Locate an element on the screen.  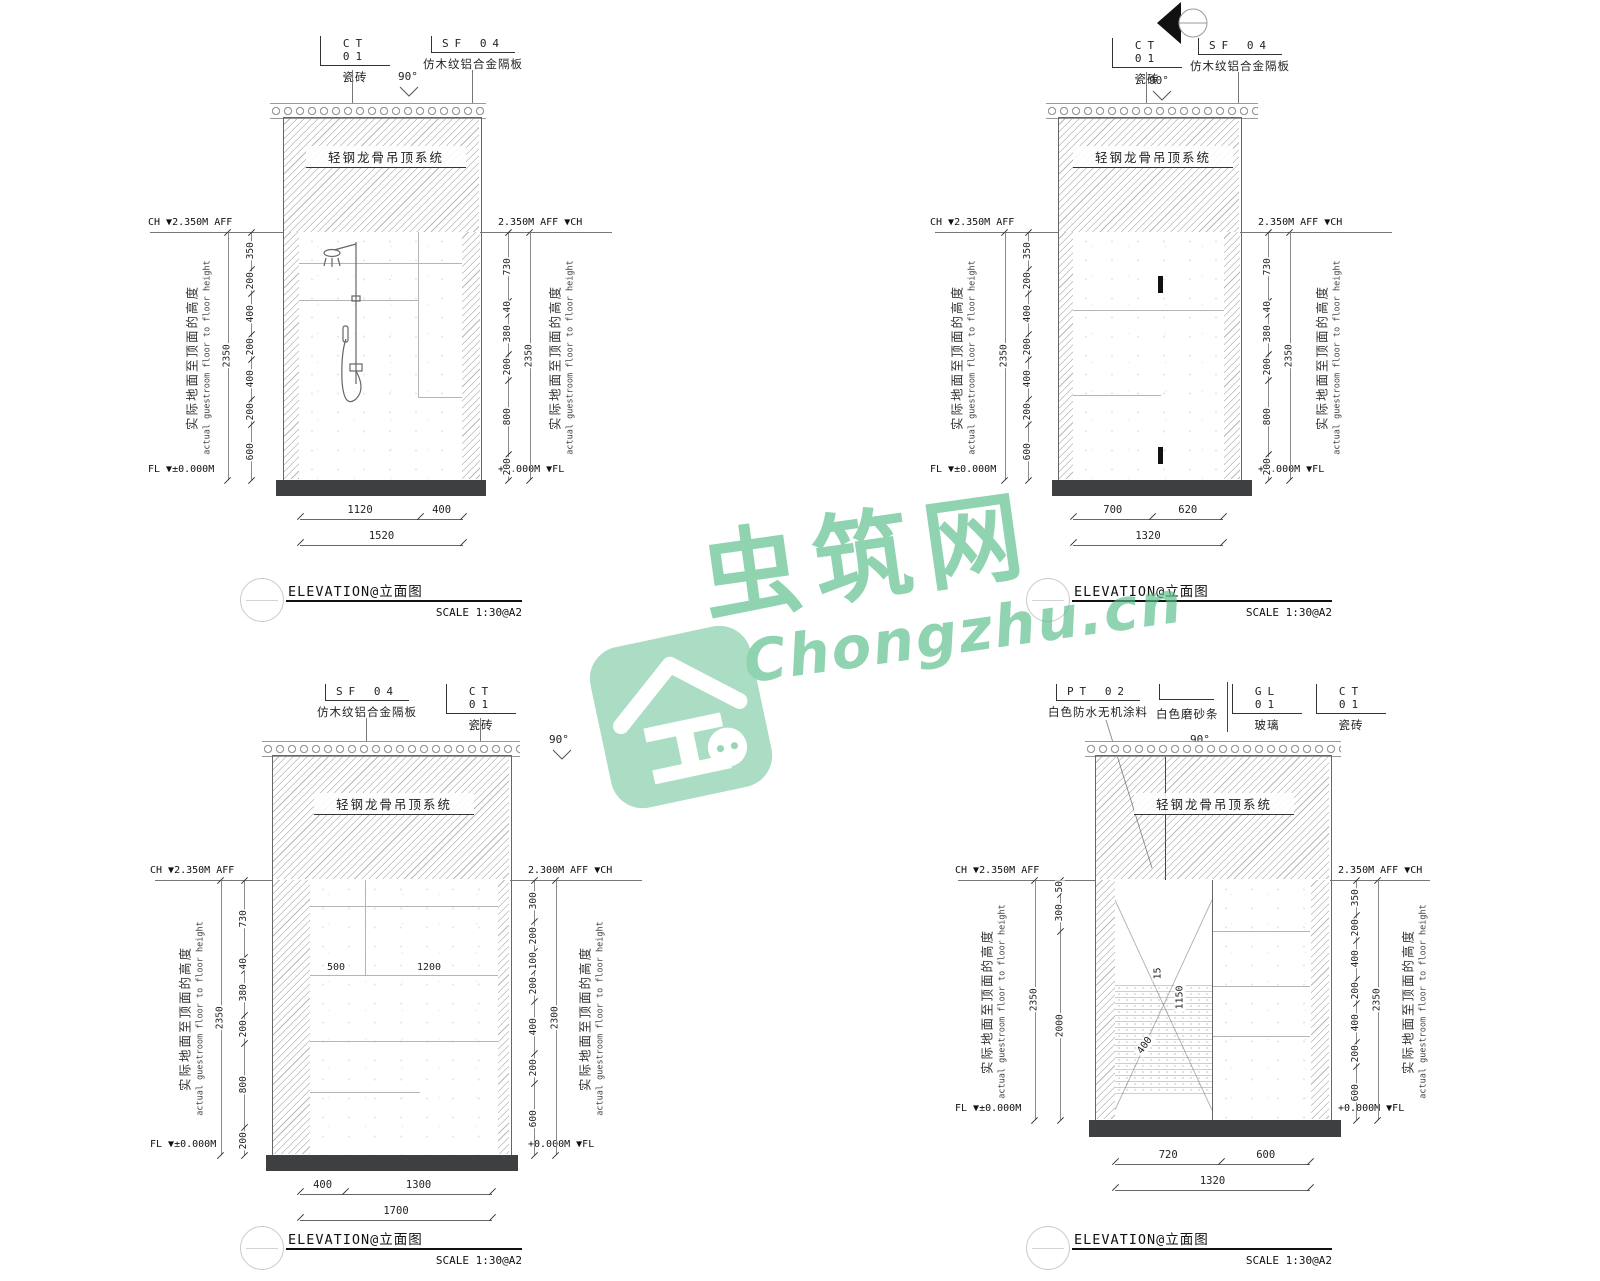
glass-panel is located at coordinates (1163, 1000).